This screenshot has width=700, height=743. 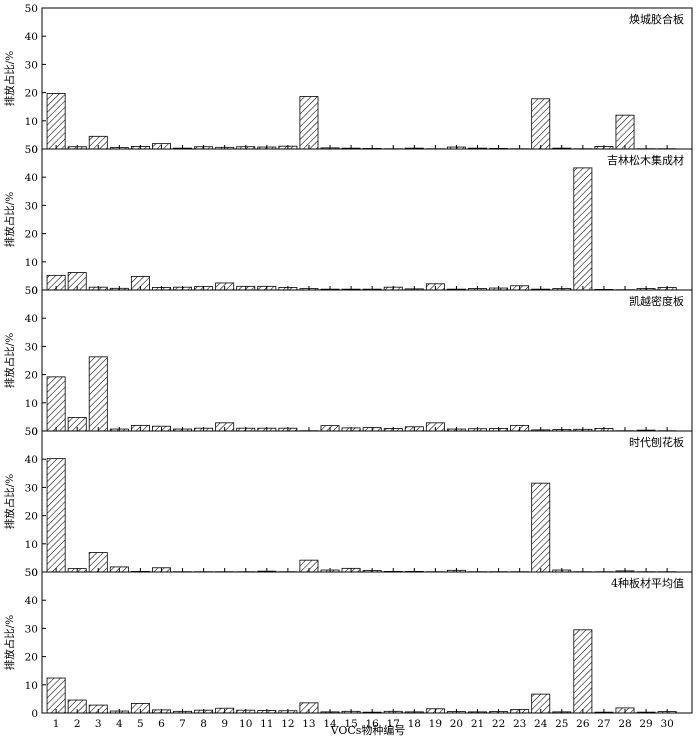 I want to click on x-tick-label-7: 7, so click(x=182, y=724).